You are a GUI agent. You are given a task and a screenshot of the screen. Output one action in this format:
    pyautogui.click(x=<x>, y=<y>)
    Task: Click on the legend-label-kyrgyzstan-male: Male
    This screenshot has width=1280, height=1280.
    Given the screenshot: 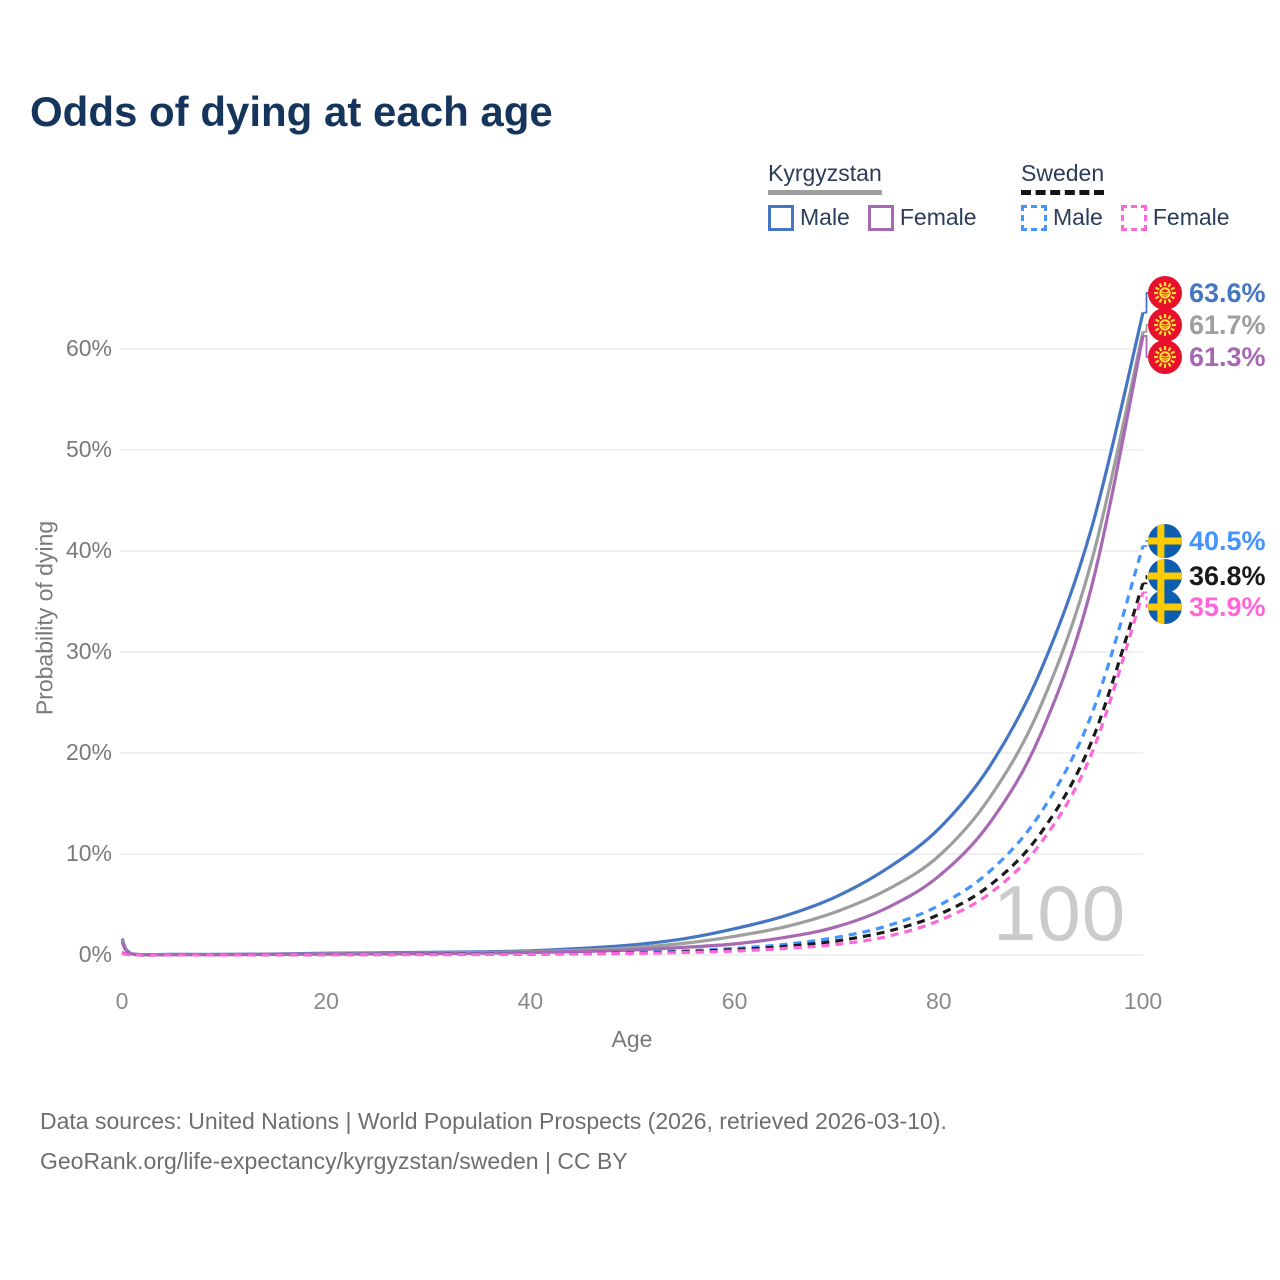 What is the action you would take?
    pyautogui.click(x=825, y=217)
    